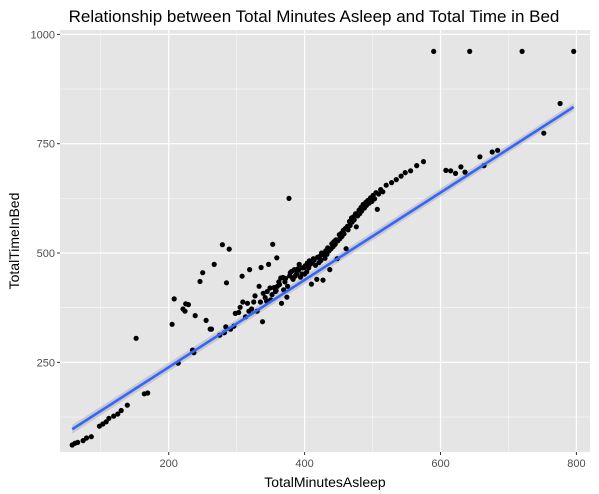  What do you see at coordinates (373, 461) in the screenshot?
I see `x-axis: 200 400 600 800` at bounding box center [373, 461].